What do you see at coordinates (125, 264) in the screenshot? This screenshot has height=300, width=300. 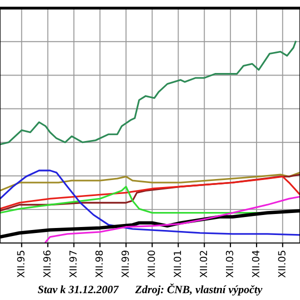 I see `x-tick-label: XII.99` at bounding box center [125, 264].